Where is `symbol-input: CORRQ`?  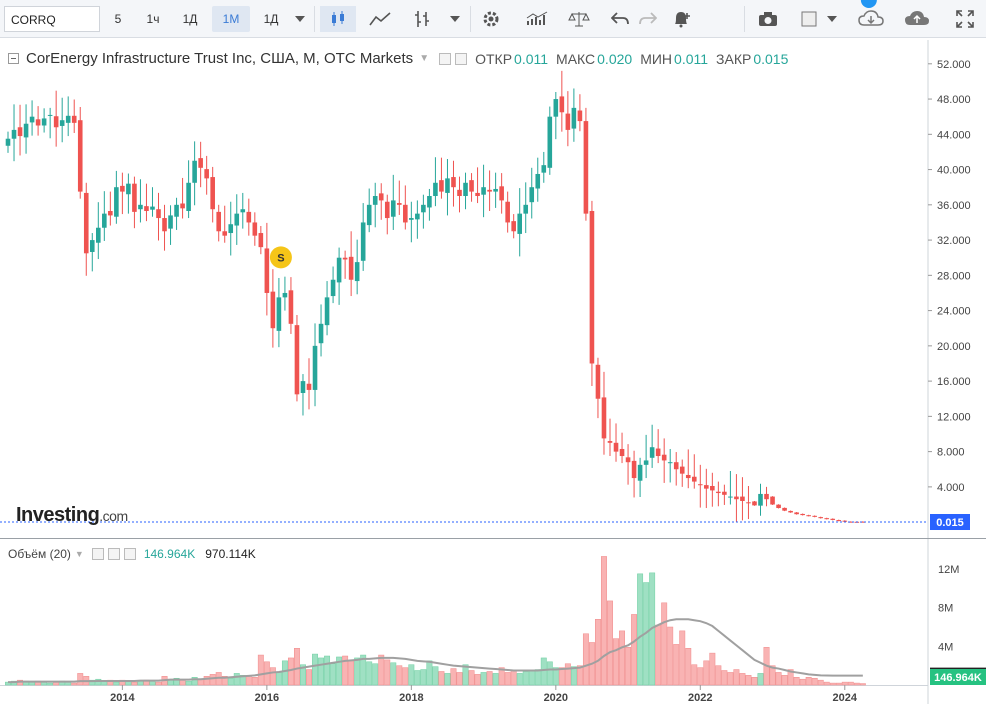
symbol-input: CORRQ is located at coordinates (52, 19).